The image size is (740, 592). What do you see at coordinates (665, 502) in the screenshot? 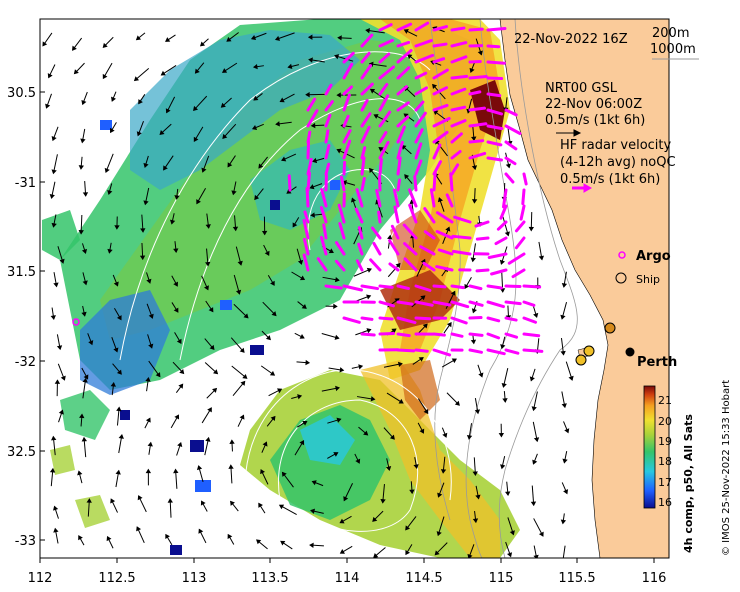
I see `colorbar-tick-label: 16` at bounding box center [665, 502].